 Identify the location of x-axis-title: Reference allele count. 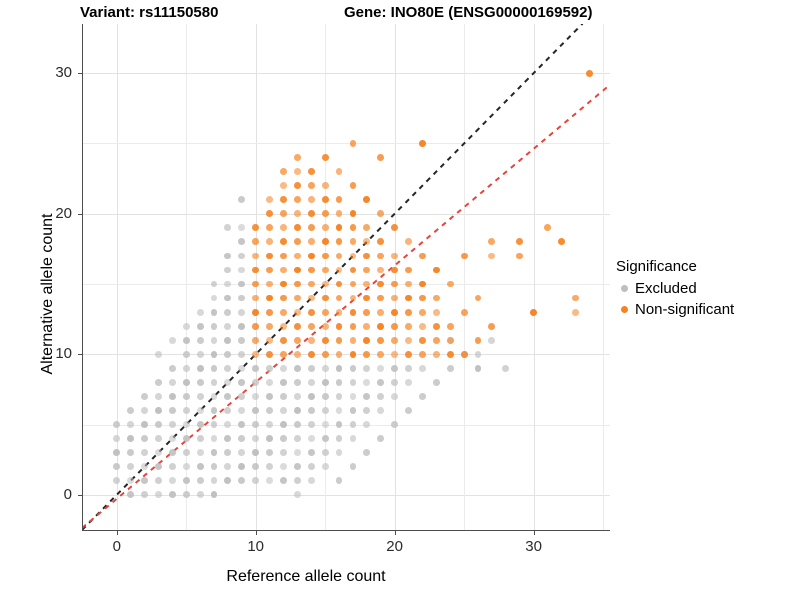
(306, 576).